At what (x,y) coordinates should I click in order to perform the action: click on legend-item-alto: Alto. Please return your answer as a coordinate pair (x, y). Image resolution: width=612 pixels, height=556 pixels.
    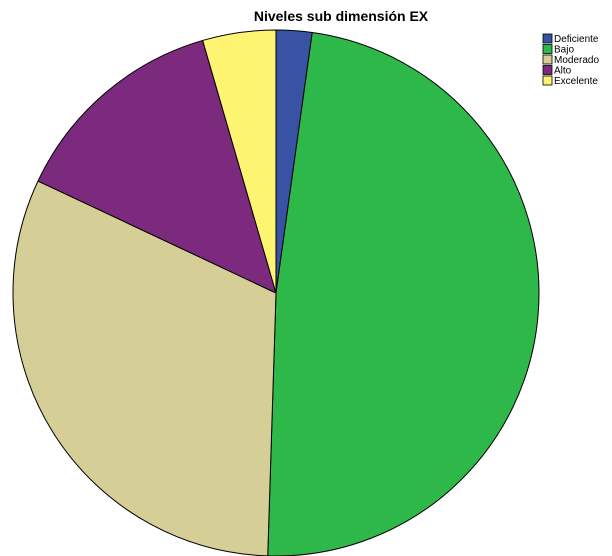
    Looking at the image, I should click on (557, 71).